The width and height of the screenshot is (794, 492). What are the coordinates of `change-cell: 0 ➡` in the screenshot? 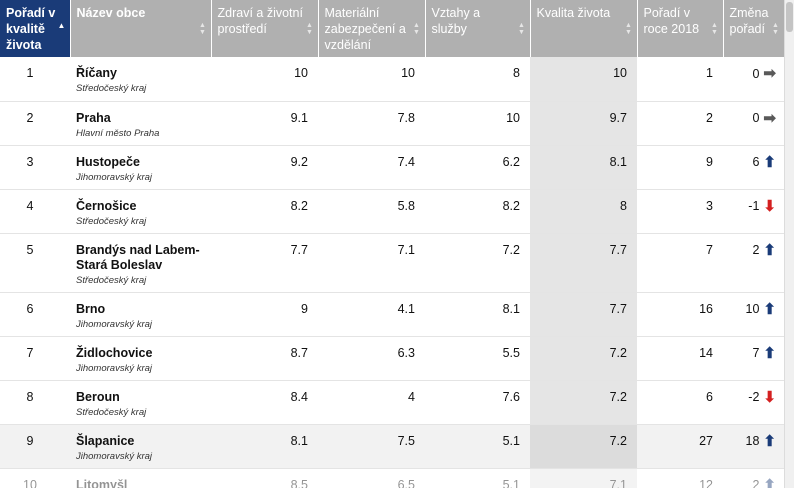 It's located at (753, 123).